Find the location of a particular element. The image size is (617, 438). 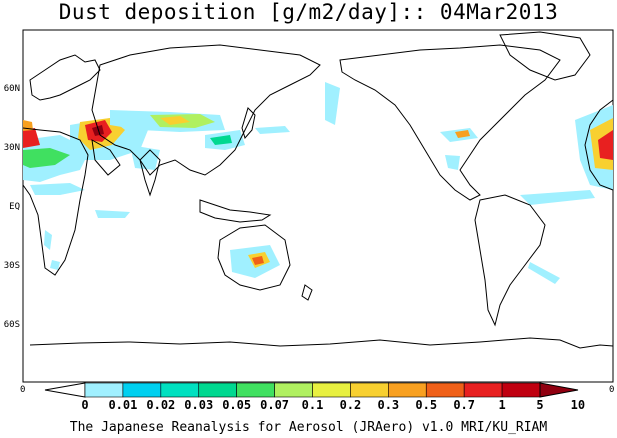

map-title: Dust deposition [g/m2/day]:: 04Mar2013 is located at coordinates (308, 12).